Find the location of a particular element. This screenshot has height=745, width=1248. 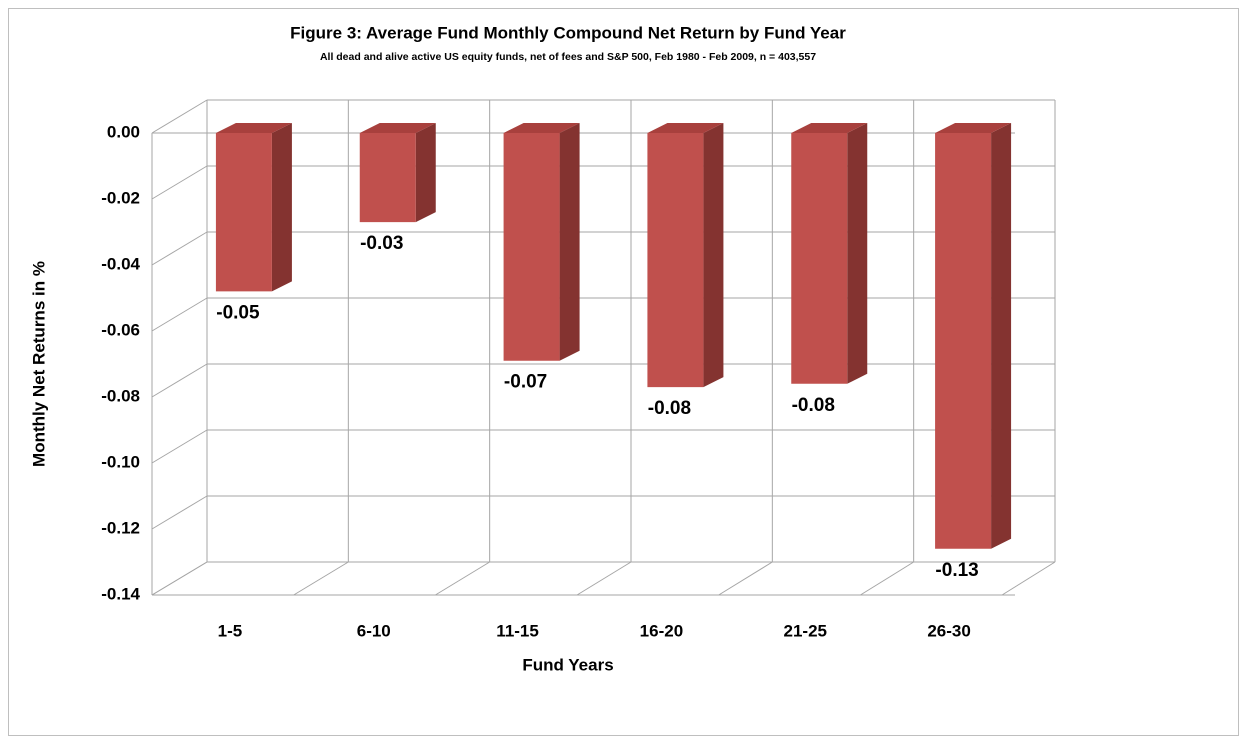

y-tick-label: -0.10 is located at coordinates (120, 461).